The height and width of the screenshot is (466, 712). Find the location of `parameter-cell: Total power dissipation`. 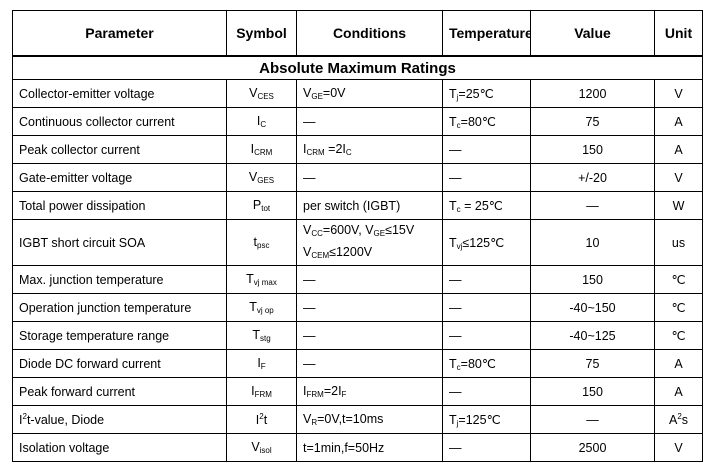

parameter-cell: Total power dissipation is located at coordinates (119, 205).